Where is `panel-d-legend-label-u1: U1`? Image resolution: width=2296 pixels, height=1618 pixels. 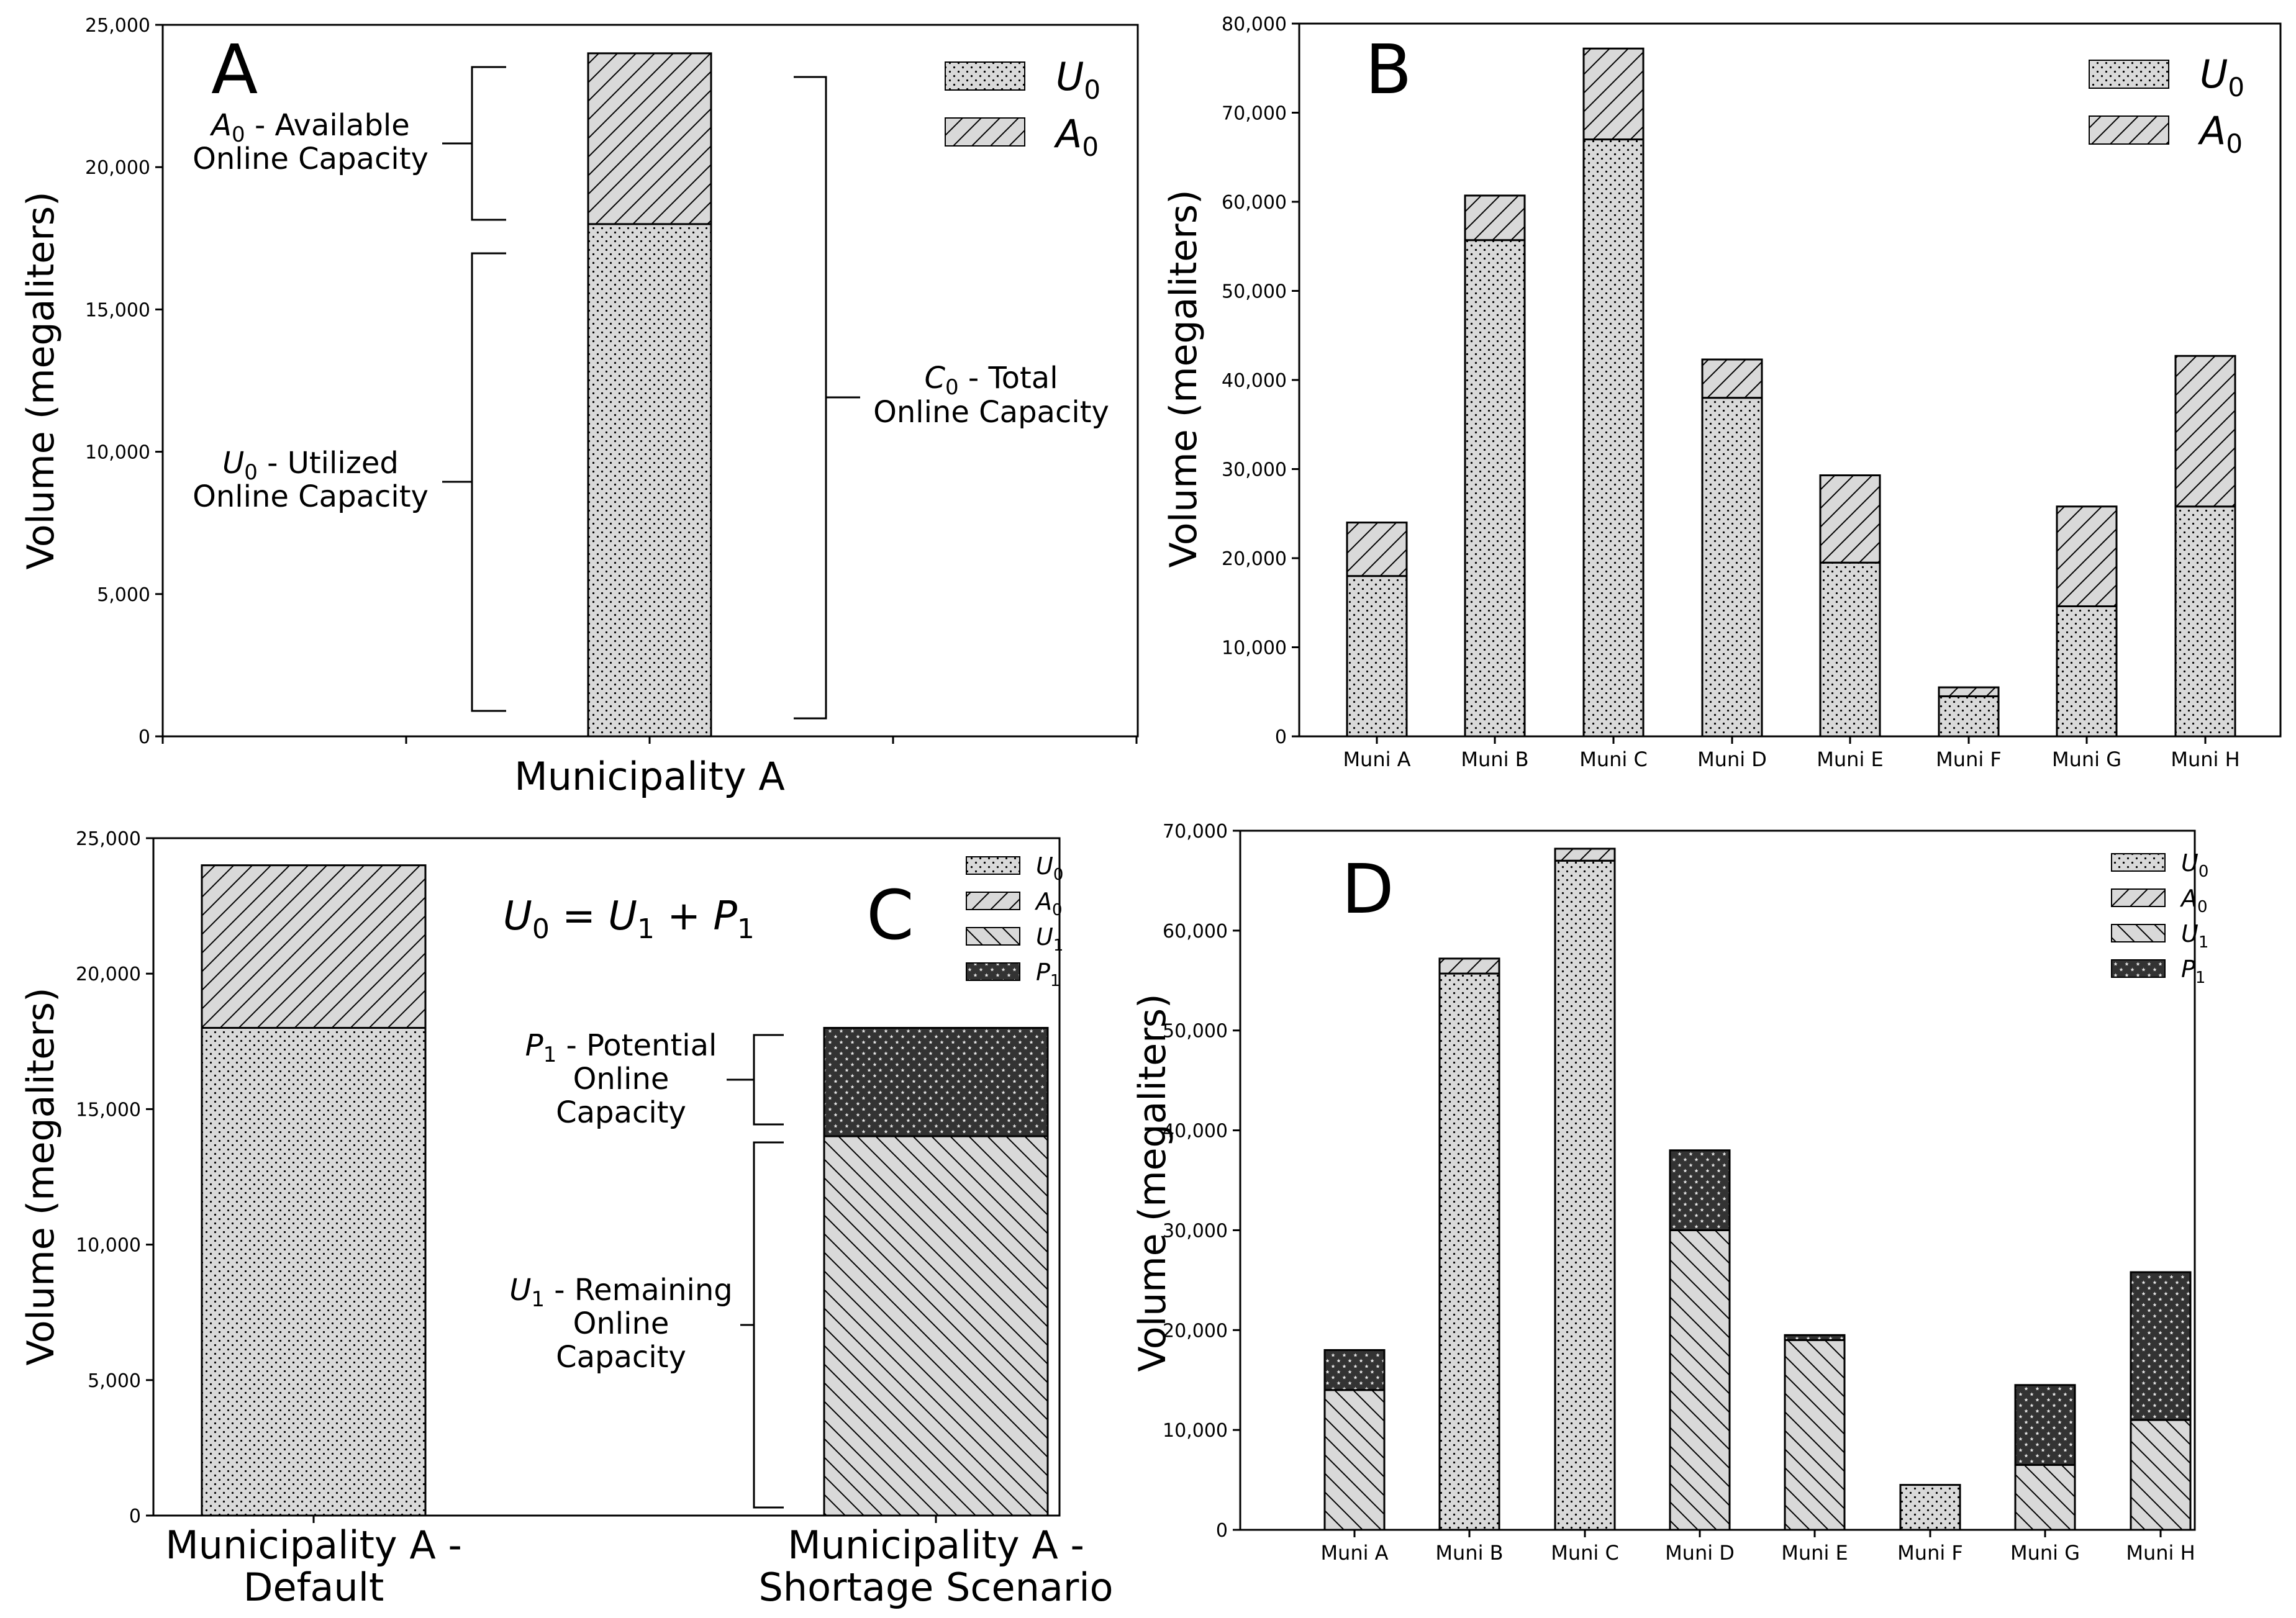
panel-d-legend-label-u1: U1 is located at coordinates (2194, 936).